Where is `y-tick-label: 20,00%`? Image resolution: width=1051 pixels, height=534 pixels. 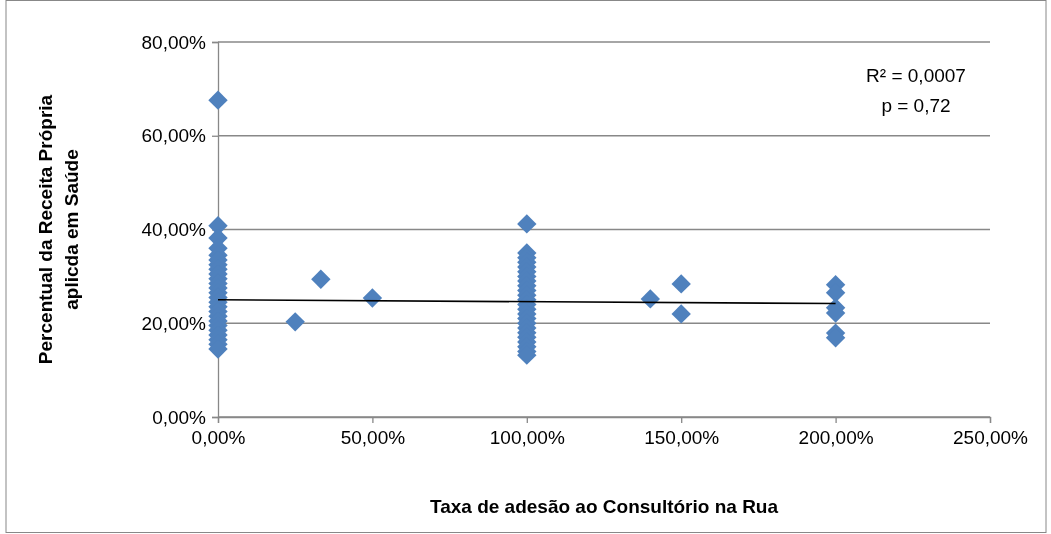
y-tick-label: 20,00% is located at coordinates (174, 323).